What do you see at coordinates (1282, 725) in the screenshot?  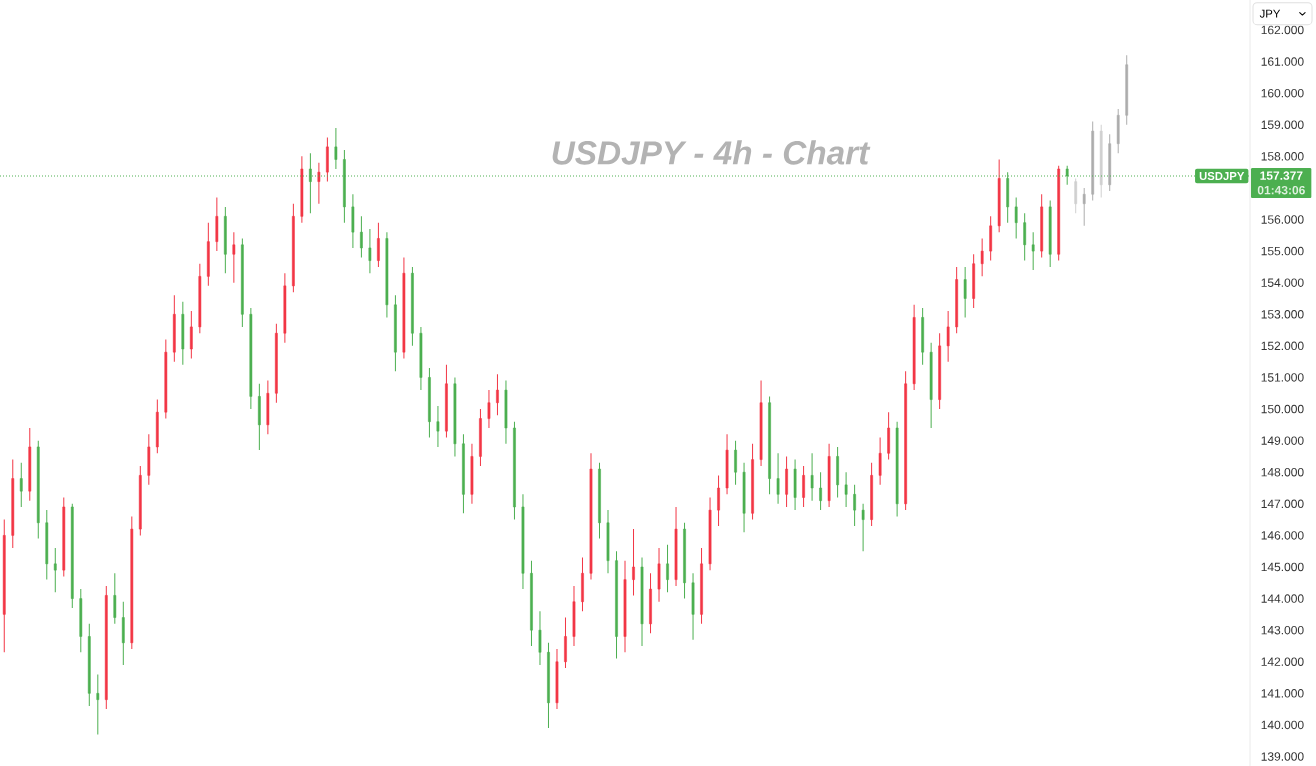 I see `y-tick-label: 140.000` at bounding box center [1282, 725].